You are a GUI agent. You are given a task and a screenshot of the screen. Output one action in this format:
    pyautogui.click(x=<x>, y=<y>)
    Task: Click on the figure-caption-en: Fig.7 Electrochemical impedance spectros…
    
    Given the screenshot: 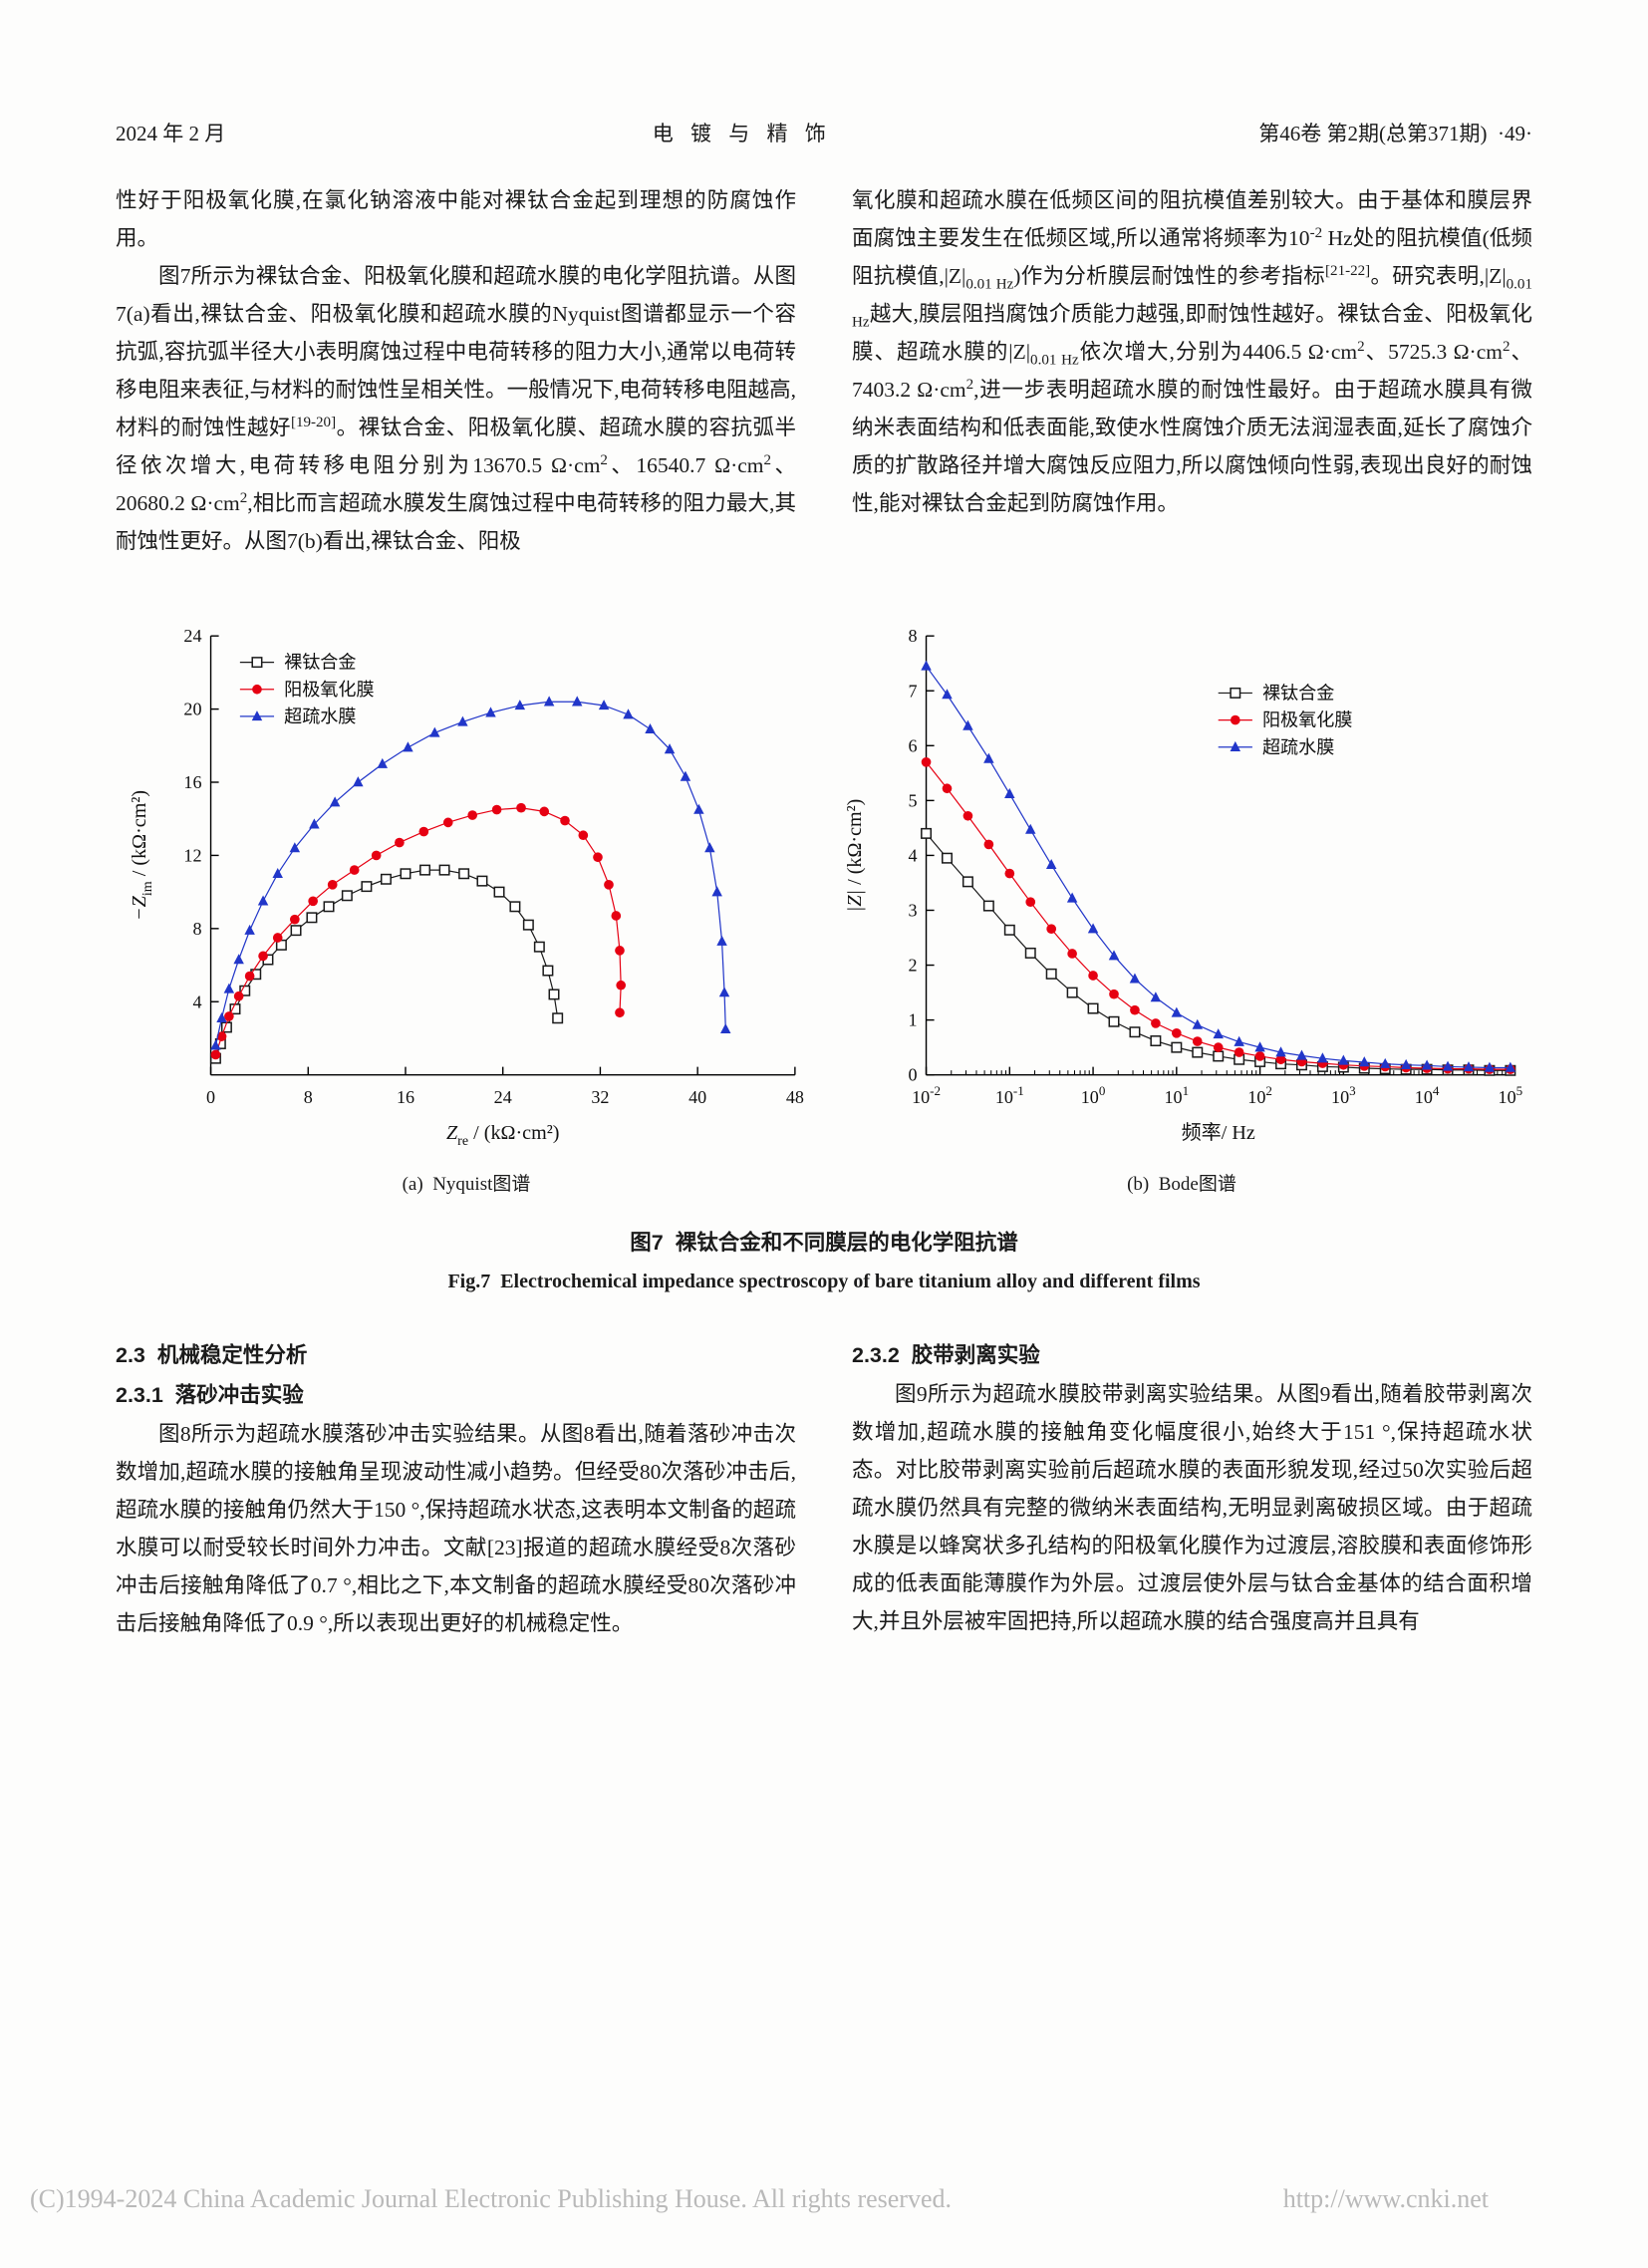 What is the action you would take?
    pyautogui.click(x=824, y=1282)
    